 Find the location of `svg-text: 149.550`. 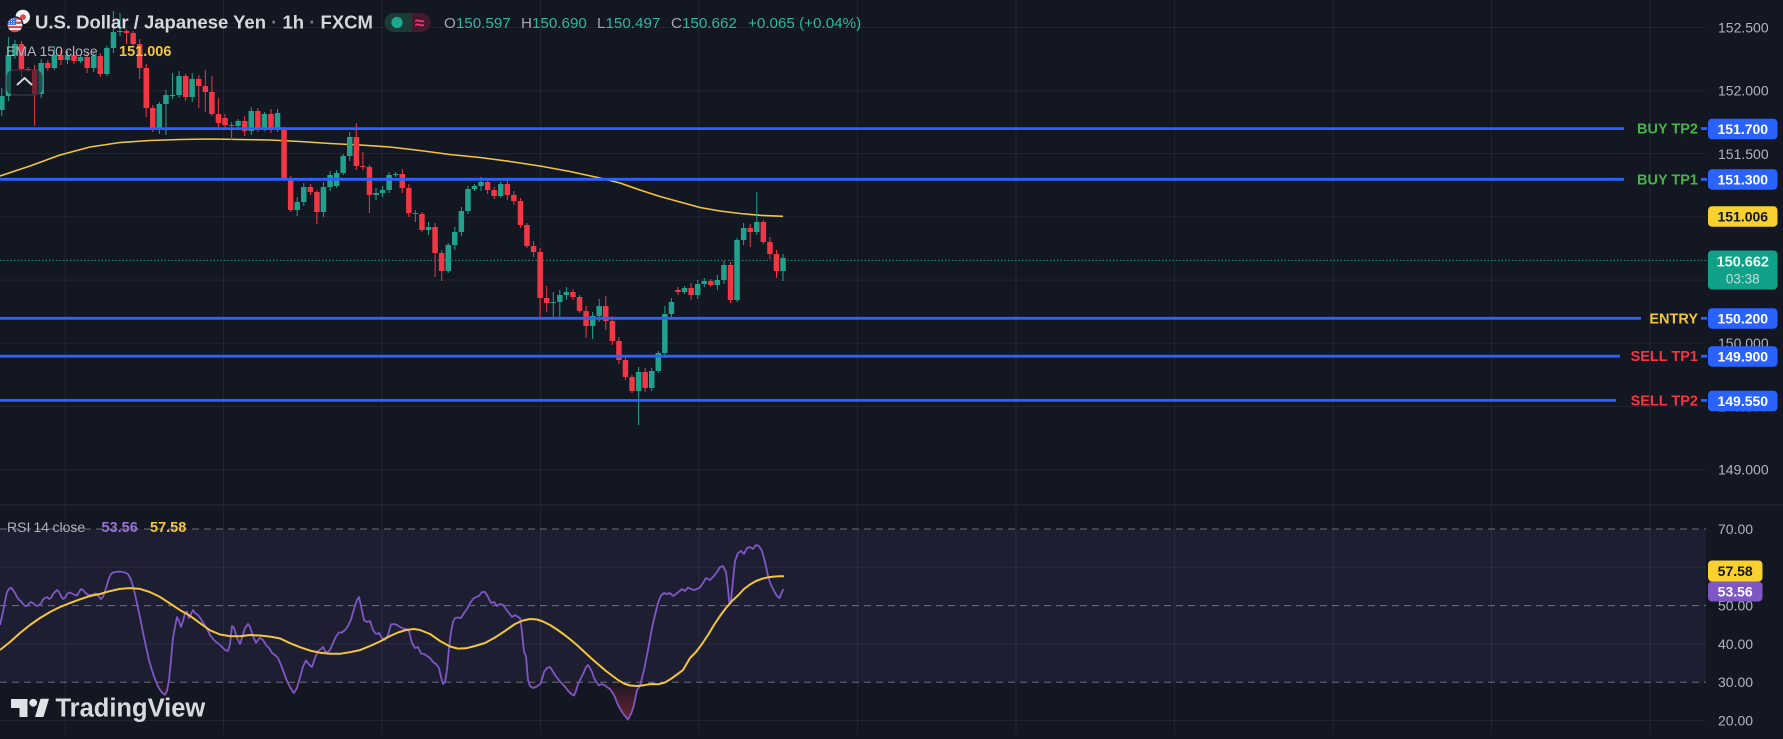

svg-text: 149.550 is located at coordinates (1742, 401).